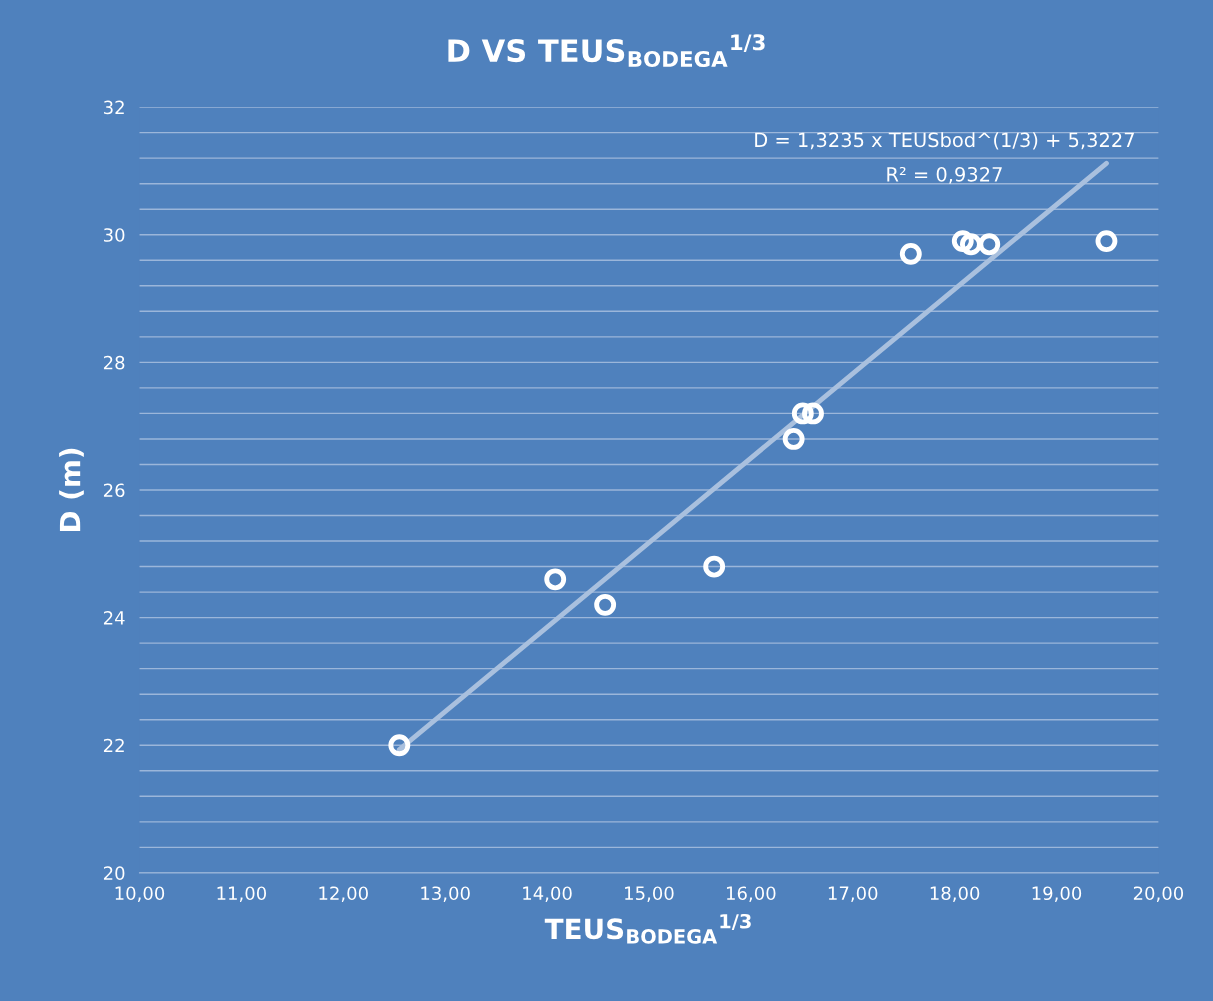 This screenshot has width=1213, height=1001. I want to click on chart-title: D VS TEUS$_{BODEGA}$$^{1/3}$, so click(606, 51).